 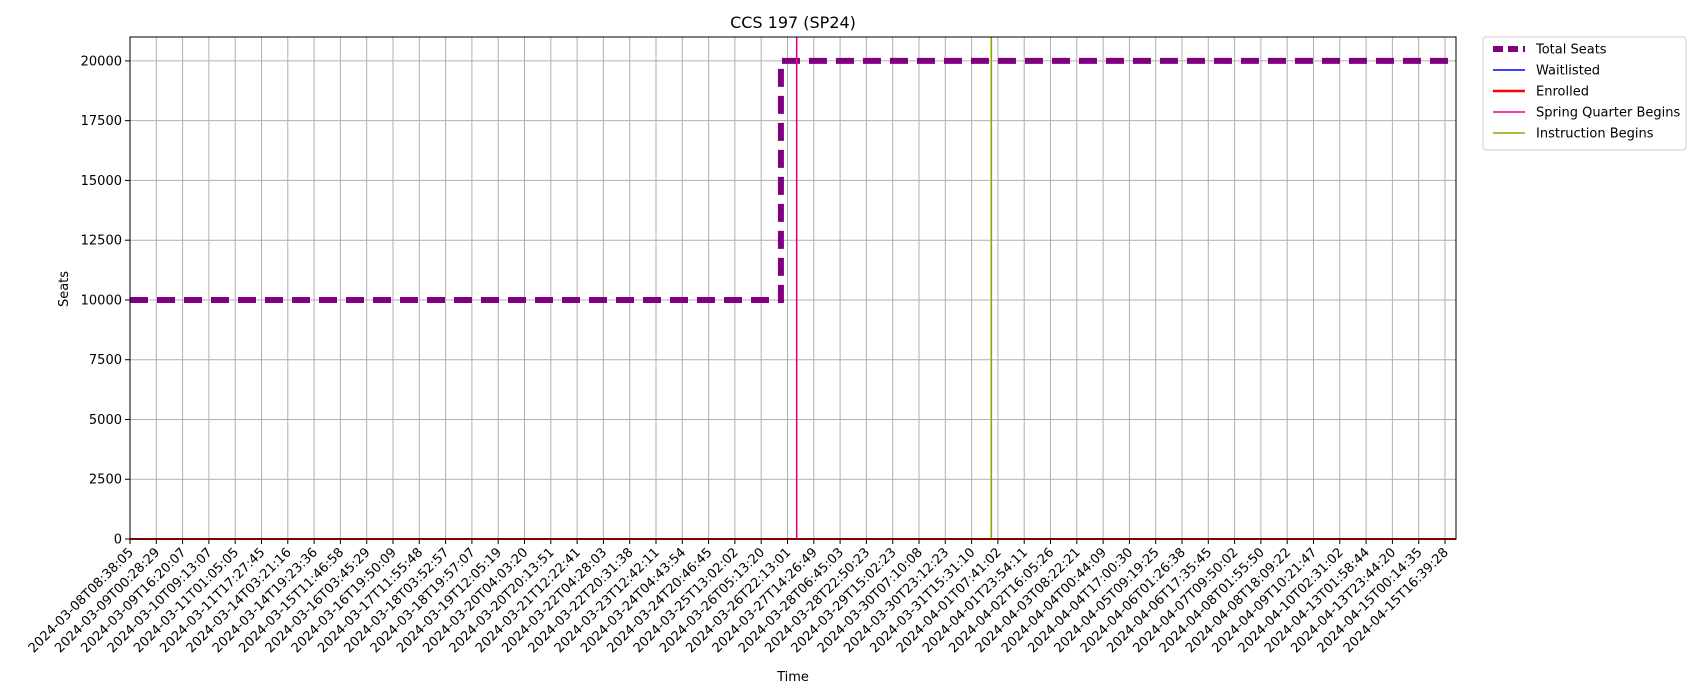 I want to click on y-axis-label: Seats, so click(x=64, y=289).